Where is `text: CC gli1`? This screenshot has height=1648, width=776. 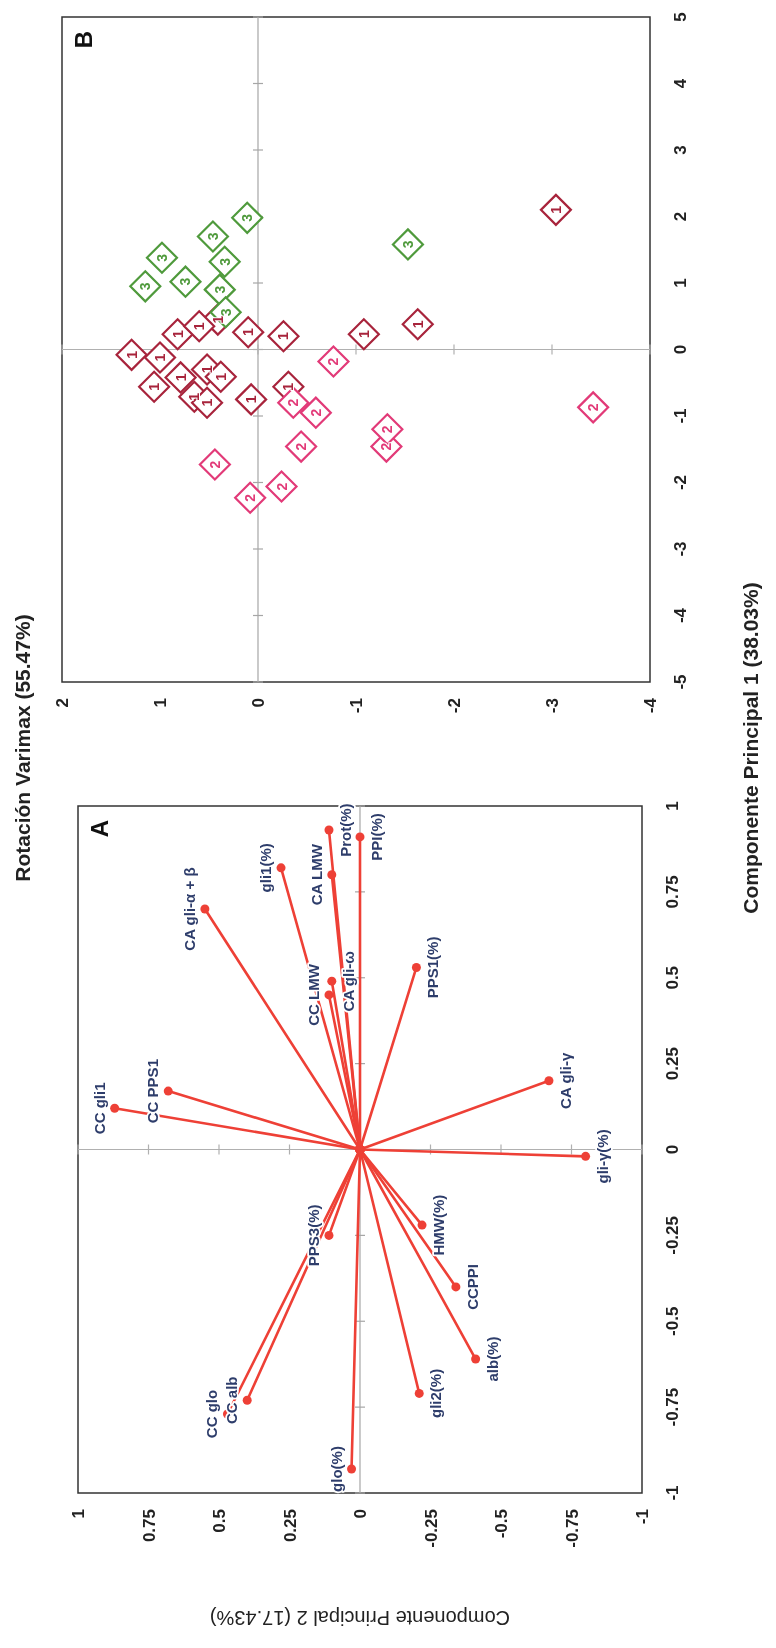
text: CC gli1 is located at coordinates (99, 1108).